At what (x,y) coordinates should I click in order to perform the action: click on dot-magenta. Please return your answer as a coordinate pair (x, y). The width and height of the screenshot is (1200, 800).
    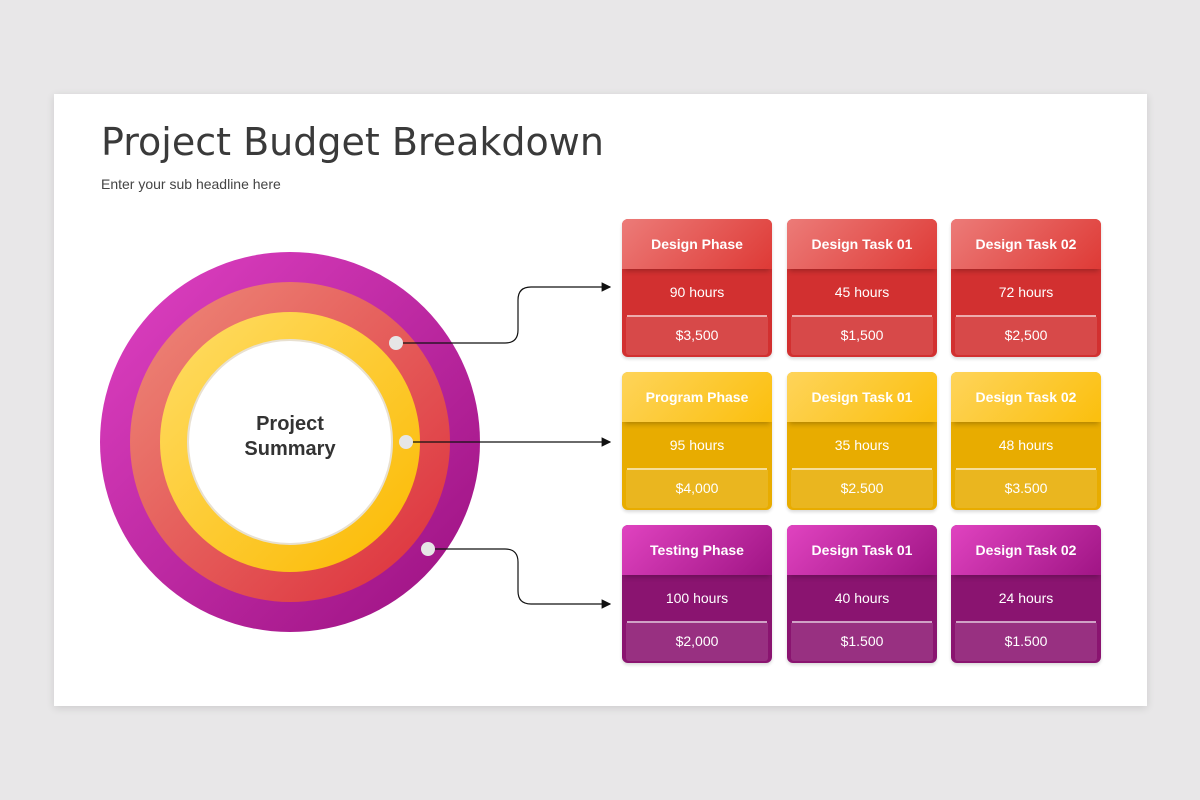
    Looking at the image, I should click on (428, 549).